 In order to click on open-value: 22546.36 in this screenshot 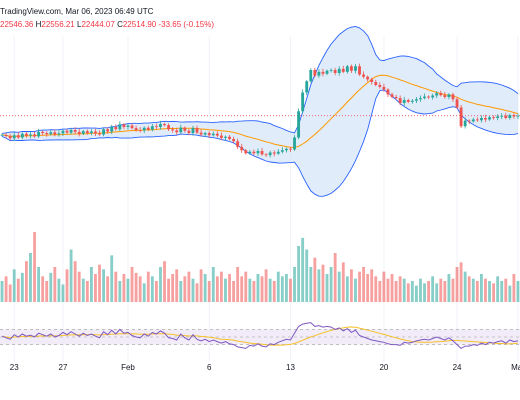, I will do `click(17, 24)`.